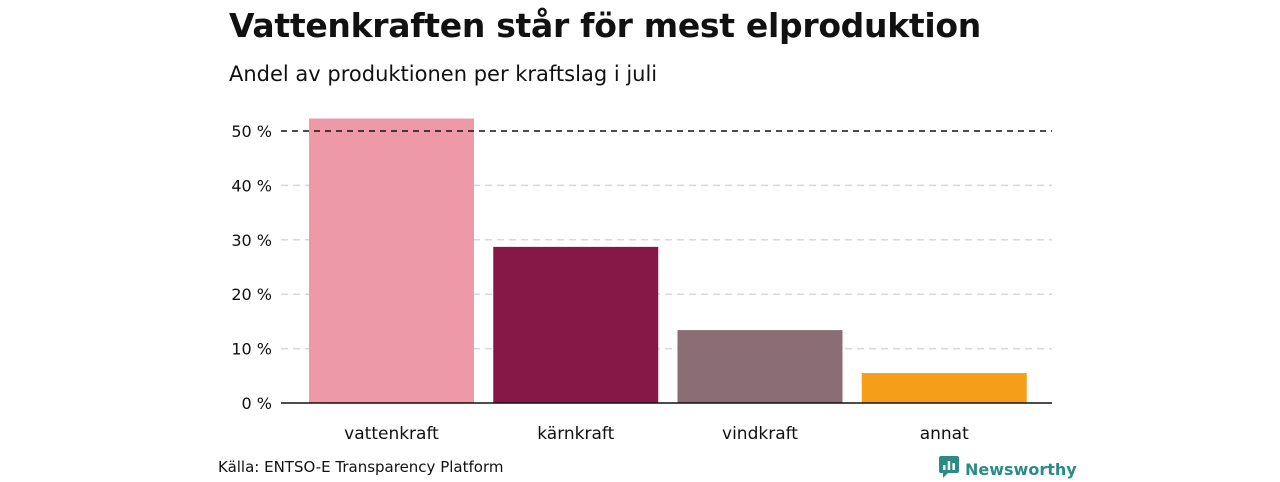 The image size is (1280, 482). Describe the element at coordinates (251, 349) in the screenshot. I see `y-tick-label: 10 %` at that location.